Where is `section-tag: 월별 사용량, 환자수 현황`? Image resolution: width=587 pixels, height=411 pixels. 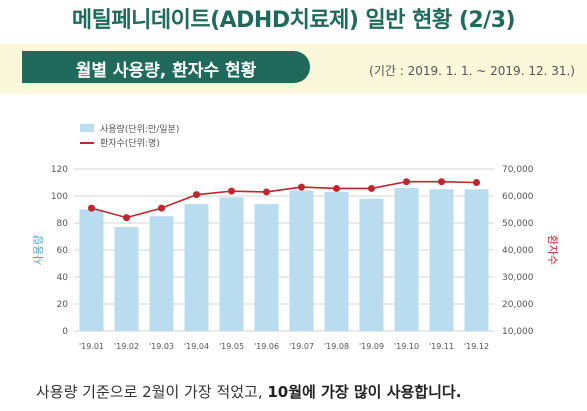 section-tag: 월별 사용량, 환자수 현황 is located at coordinates (166, 67).